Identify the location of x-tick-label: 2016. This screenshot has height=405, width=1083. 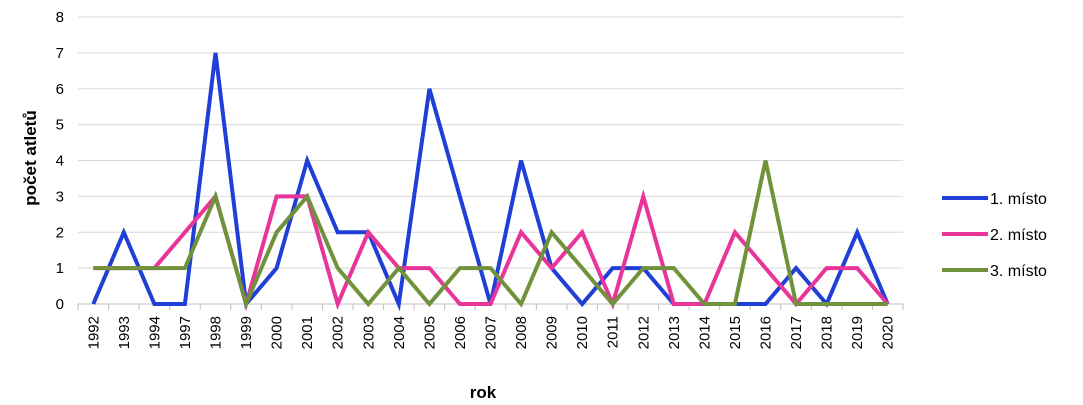
(766, 332).